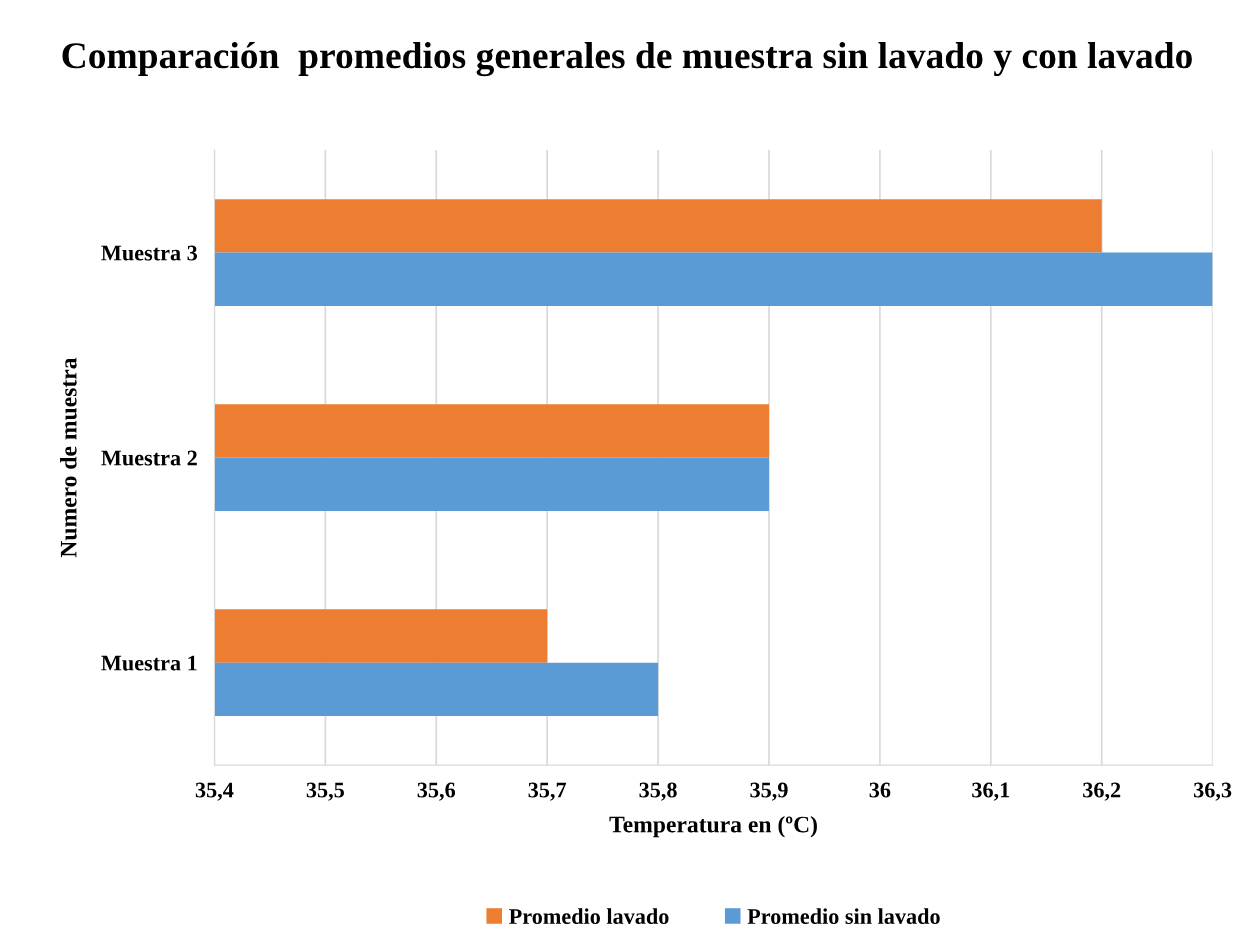  What do you see at coordinates (713, 826) in the screenshot?
I see `x-axis-title: Temperatura en (ºC)` at bounding box center [713, 826].